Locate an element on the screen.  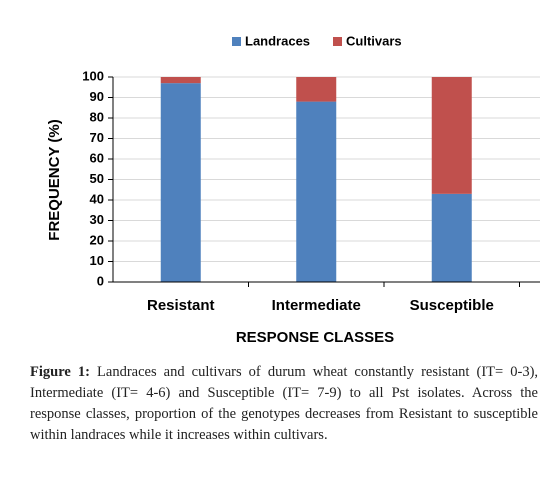
x-tick-label: Susceptible is located at coordinates (452, 305).